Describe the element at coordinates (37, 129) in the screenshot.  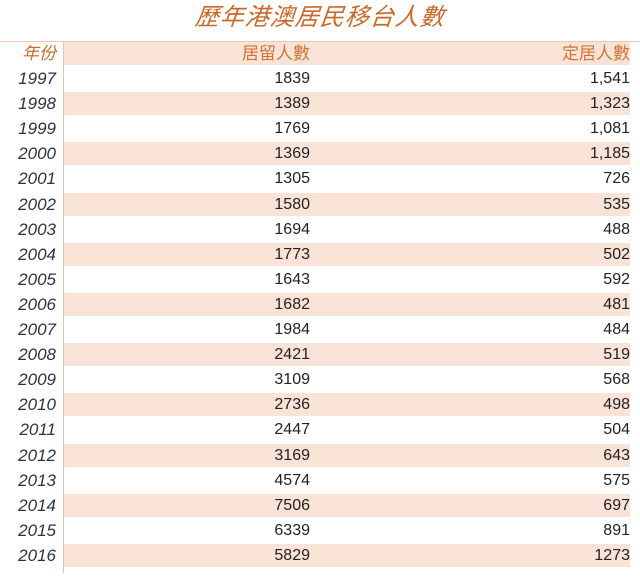
I see `cell-year: 1999` at that location.